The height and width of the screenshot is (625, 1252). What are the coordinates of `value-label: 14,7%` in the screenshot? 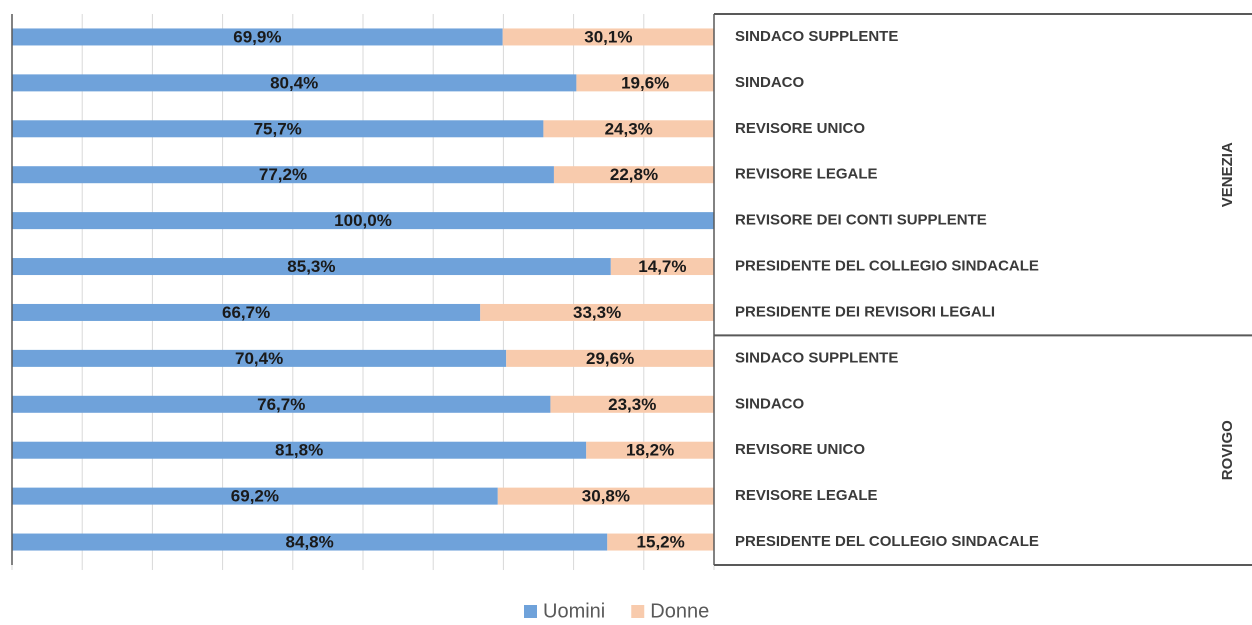 It's located at (662, 266).